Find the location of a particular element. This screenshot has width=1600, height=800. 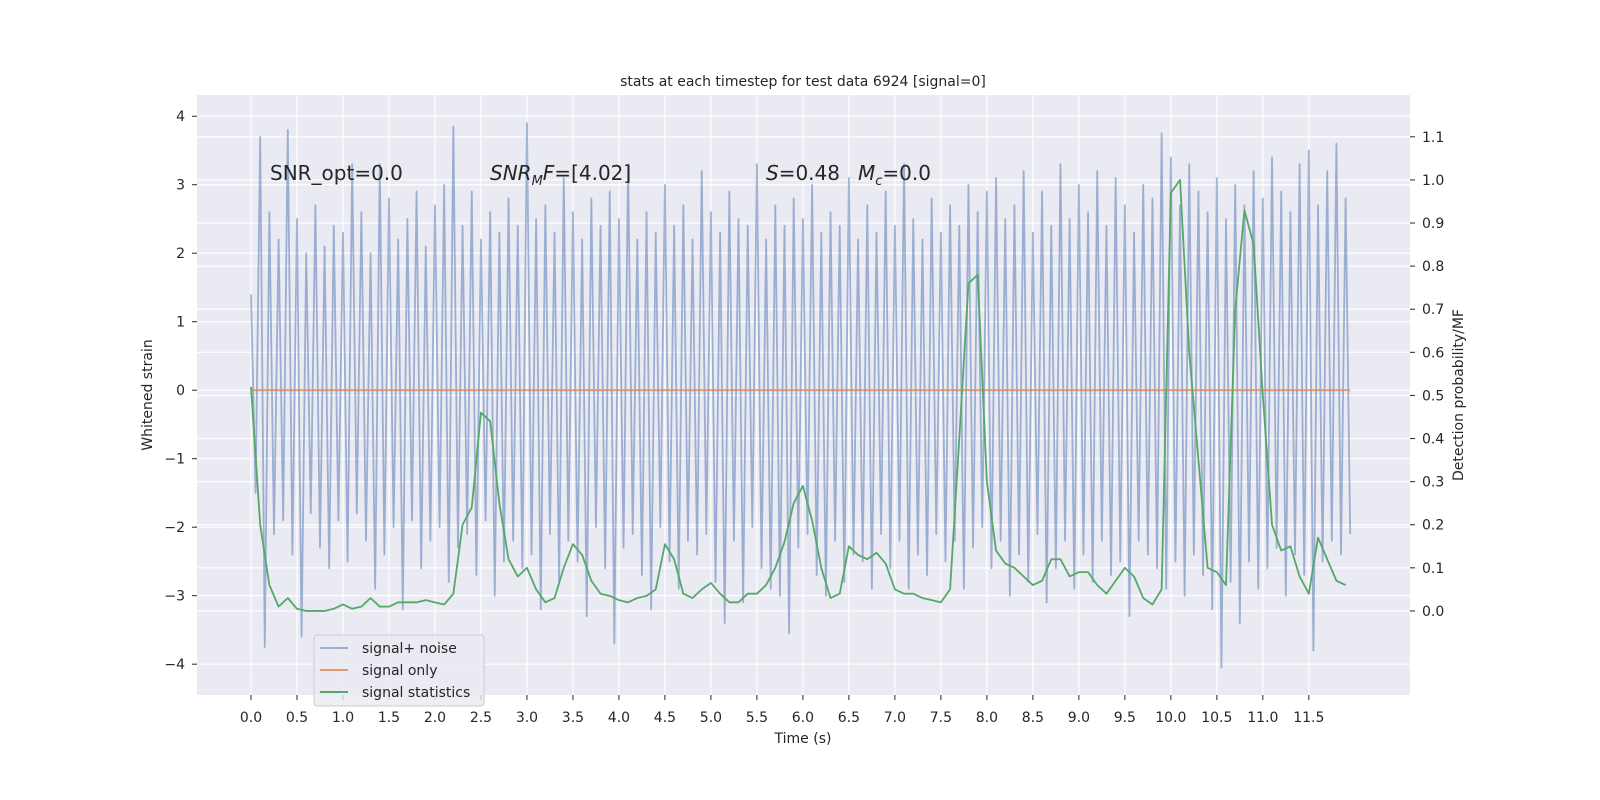

x-tick-label: 1.0 is located at coordinates (343, 718).